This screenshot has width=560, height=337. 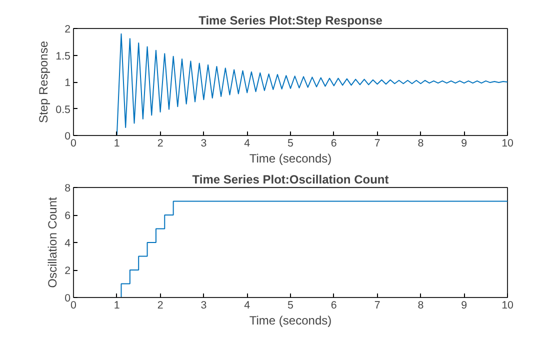 I want to click on y-axis-title: Oscillation Count, so click(x=53, y=242).